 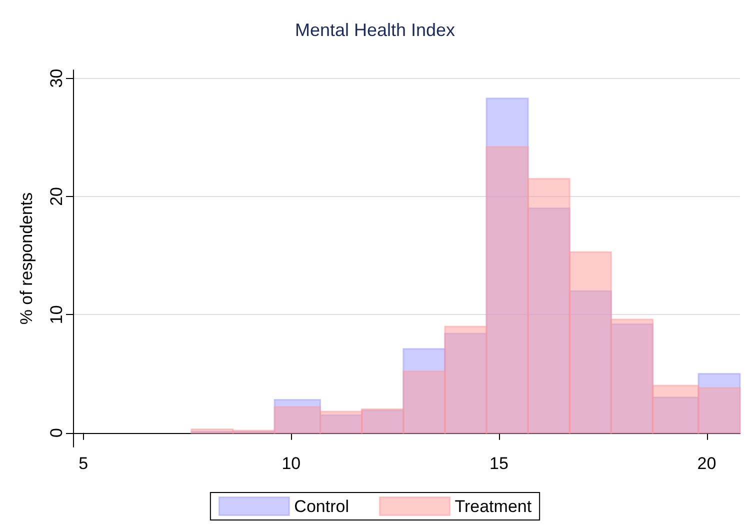 What do you see at coordinates (56, 78) in the screenshot?
I see `y-tick-label: 30` at bounding box center [56, 78].